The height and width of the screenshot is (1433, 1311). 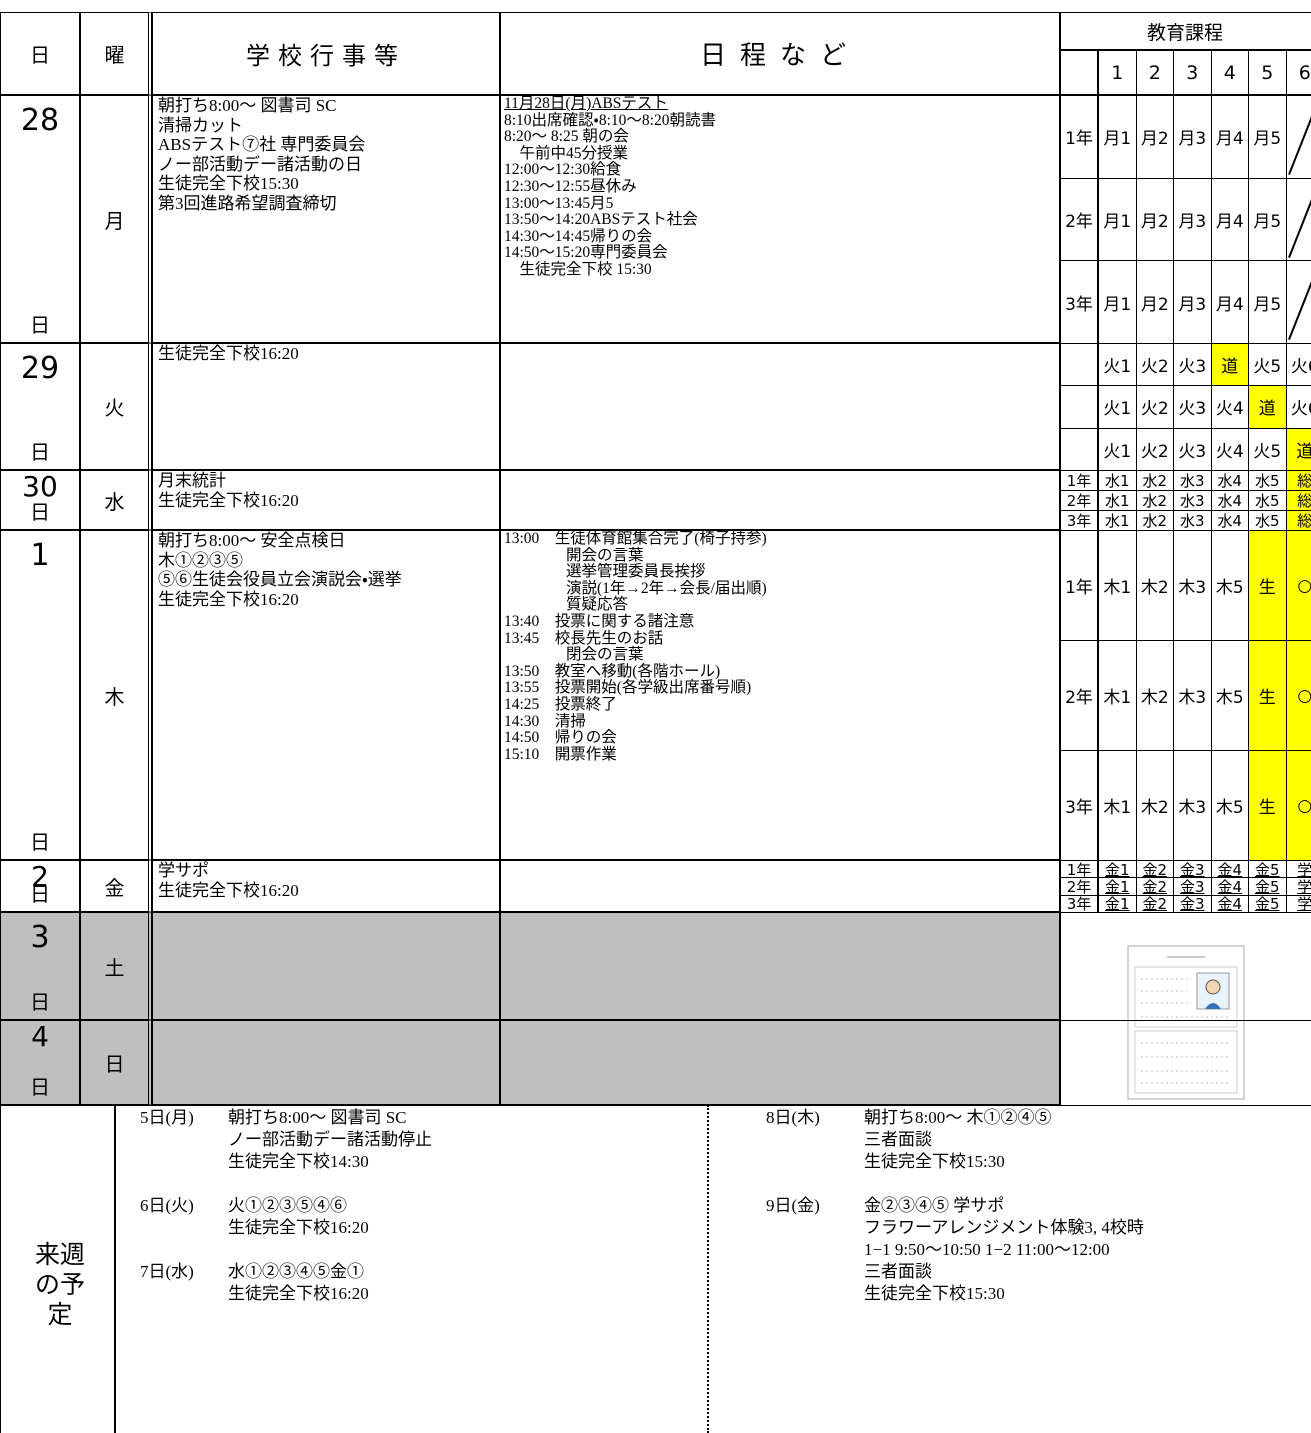 I want to click on header-curriculum: 教育課程, so click(x=1185, y=31).